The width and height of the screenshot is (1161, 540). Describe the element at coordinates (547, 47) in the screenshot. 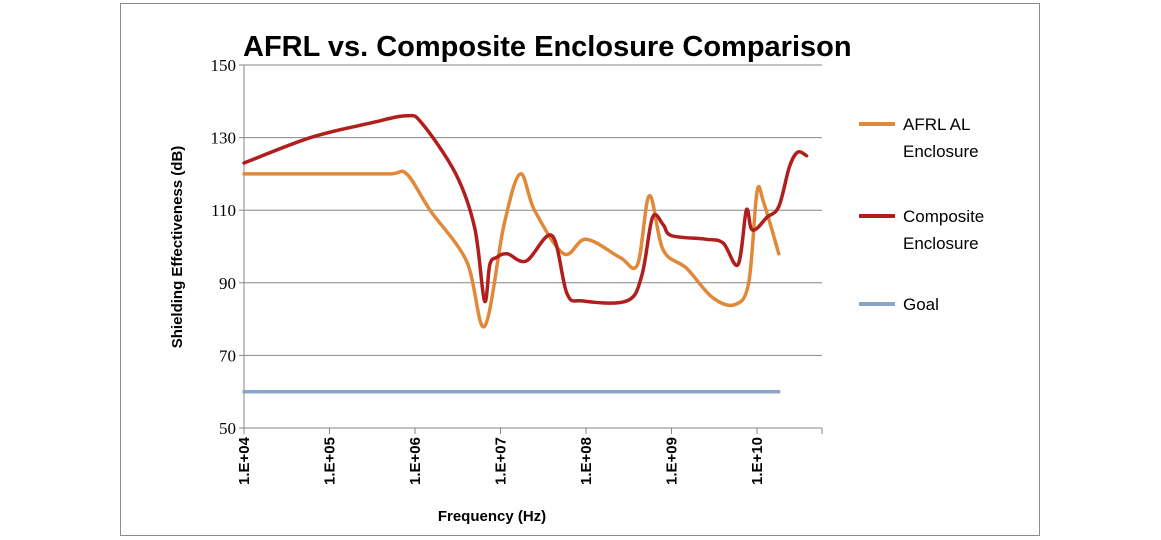

I see `chart-title: AFRL vs. Composite Enclosure Comparison` at that location.